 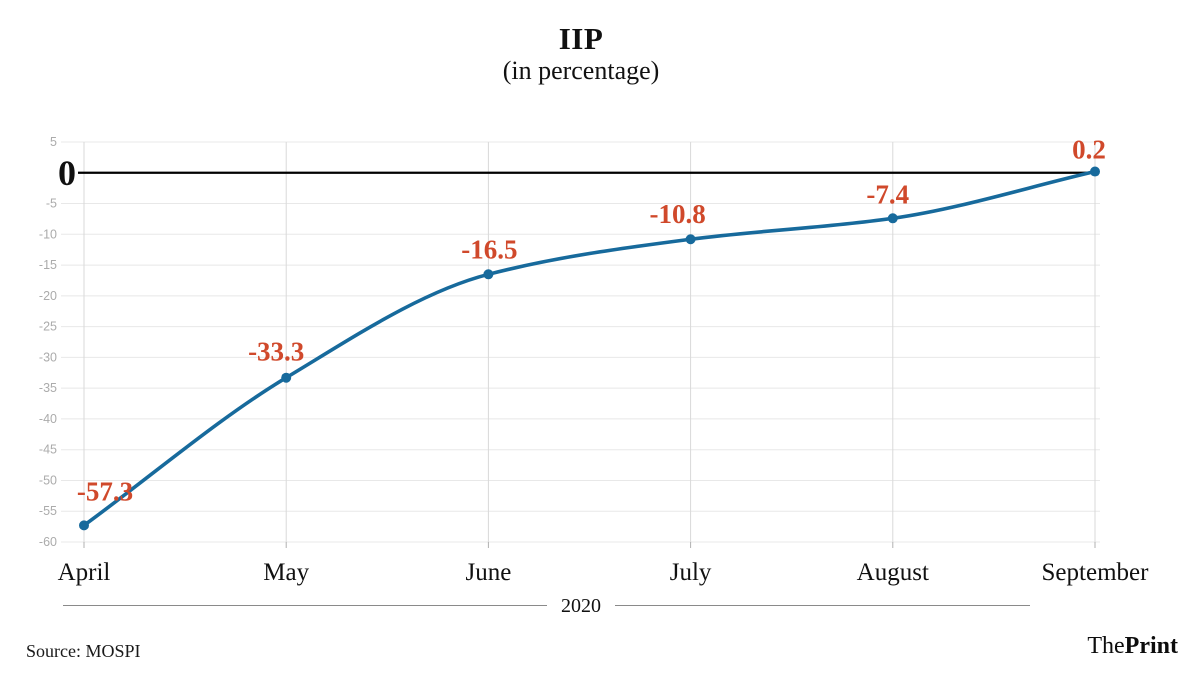 I want to click on divider-line, so click(x=546, y=605).